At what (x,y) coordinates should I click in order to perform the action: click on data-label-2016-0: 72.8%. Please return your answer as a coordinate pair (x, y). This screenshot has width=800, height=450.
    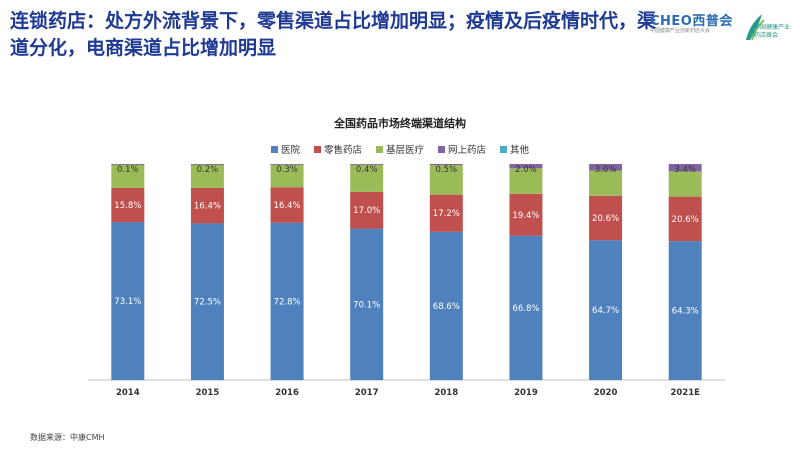
    Looking at the image, I should click on (287, 302).